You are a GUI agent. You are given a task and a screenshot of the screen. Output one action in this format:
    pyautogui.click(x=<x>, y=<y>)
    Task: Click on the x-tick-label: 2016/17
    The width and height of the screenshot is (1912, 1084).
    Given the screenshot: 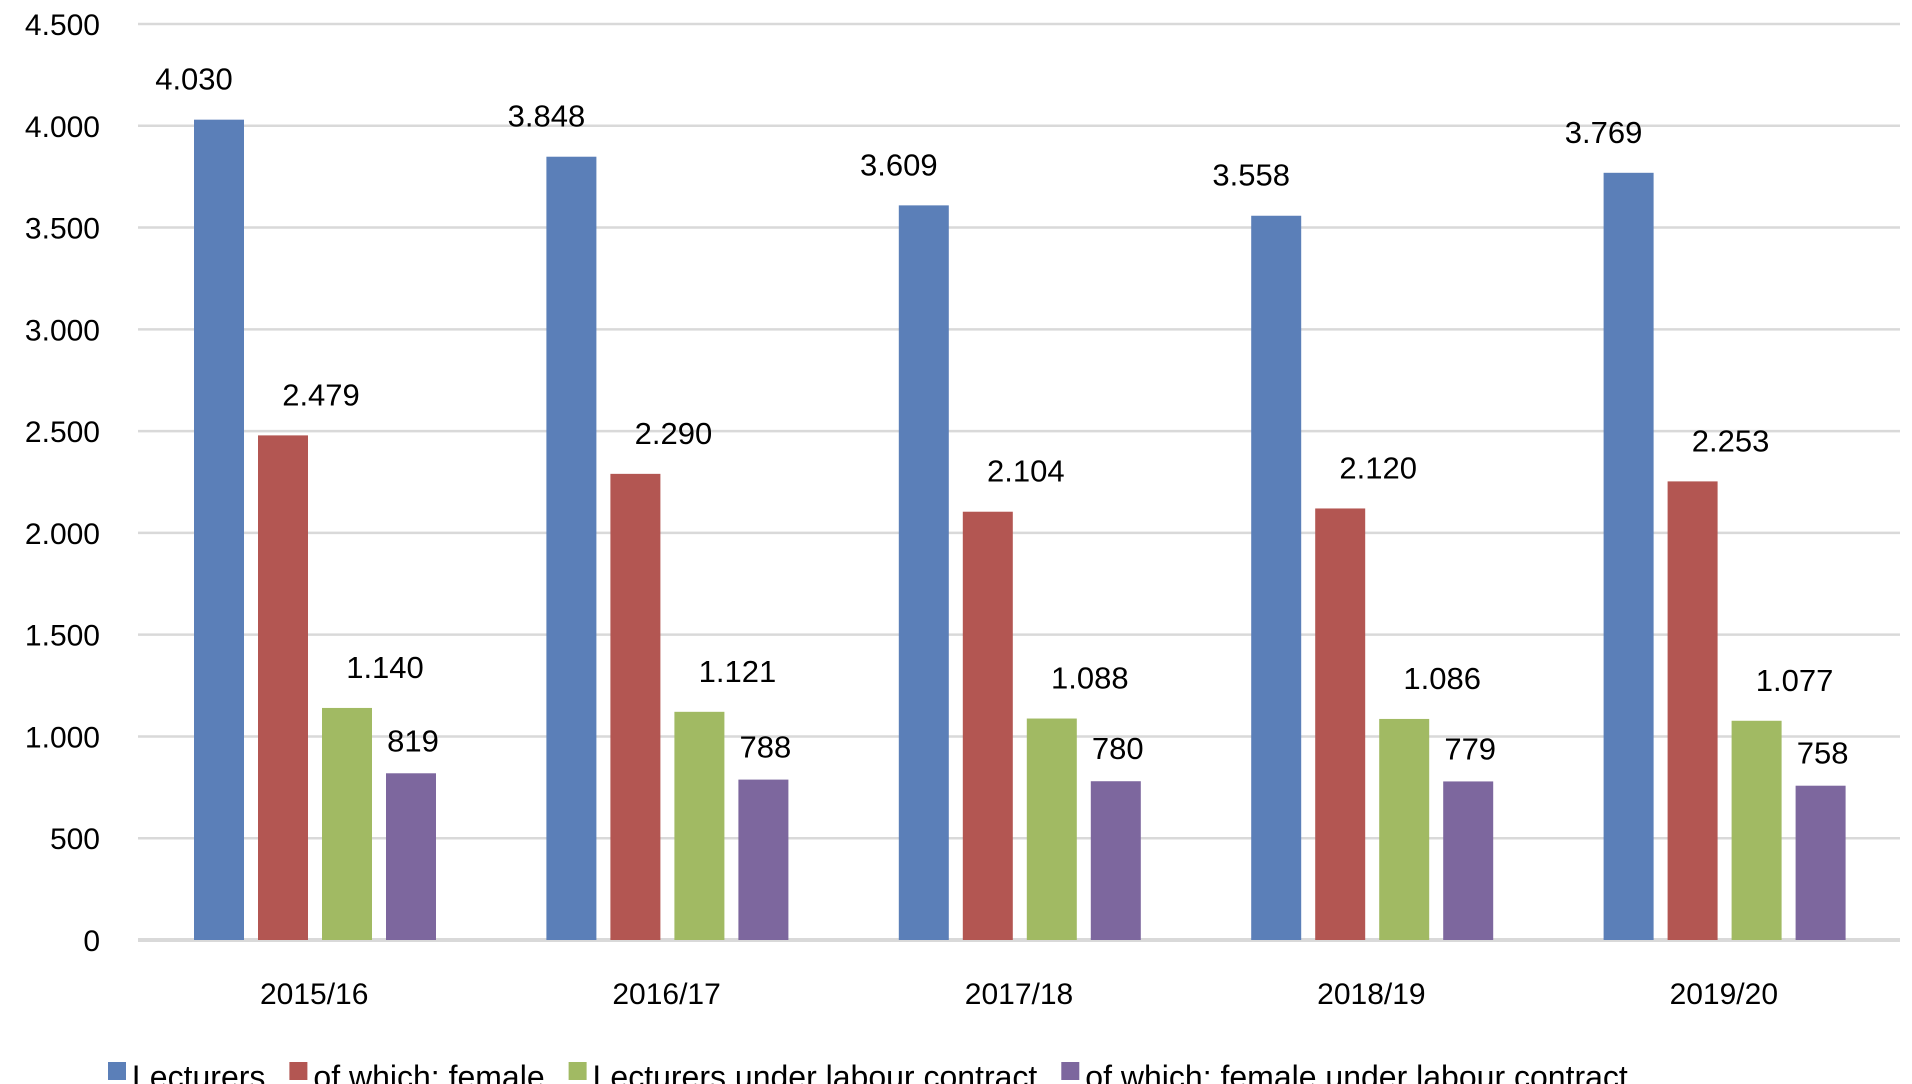 What is the action you would take?
    pyautogui.click(x=666, y=994)
    